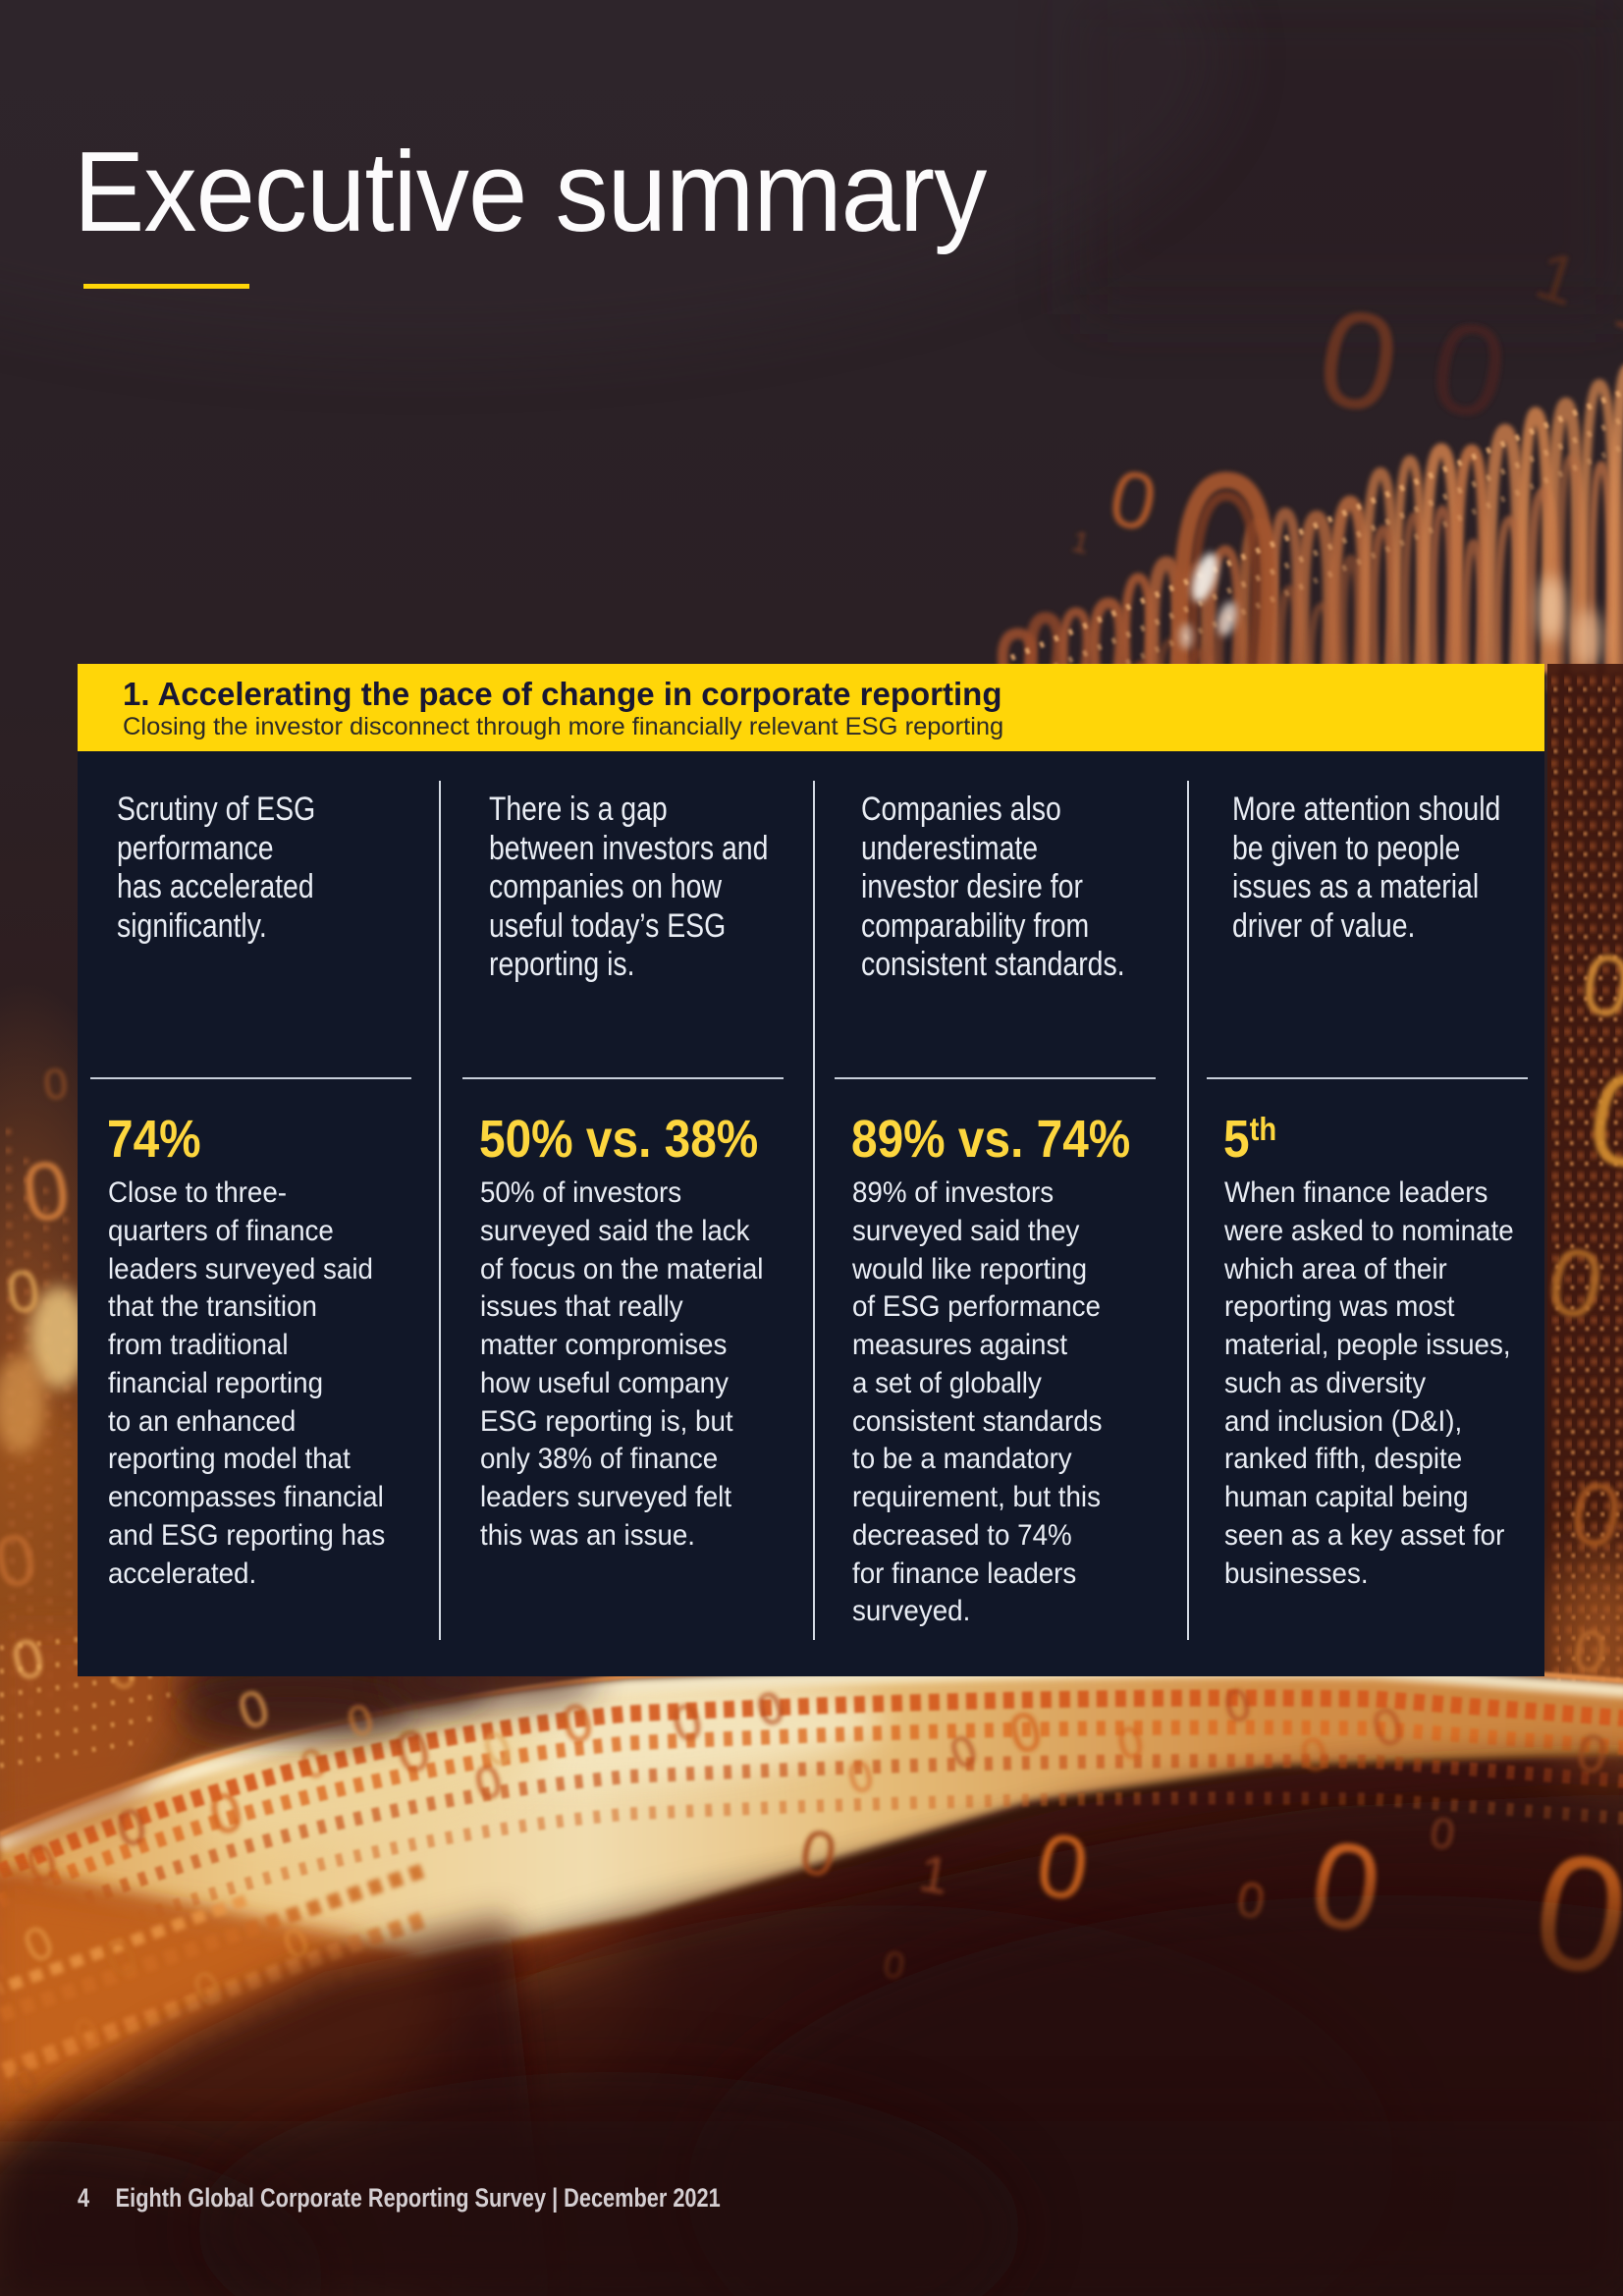  What do you see at coordinates (55, 1085) in the screenshot?
I see `svg-text: 0` at bounding box center [55, 1085].